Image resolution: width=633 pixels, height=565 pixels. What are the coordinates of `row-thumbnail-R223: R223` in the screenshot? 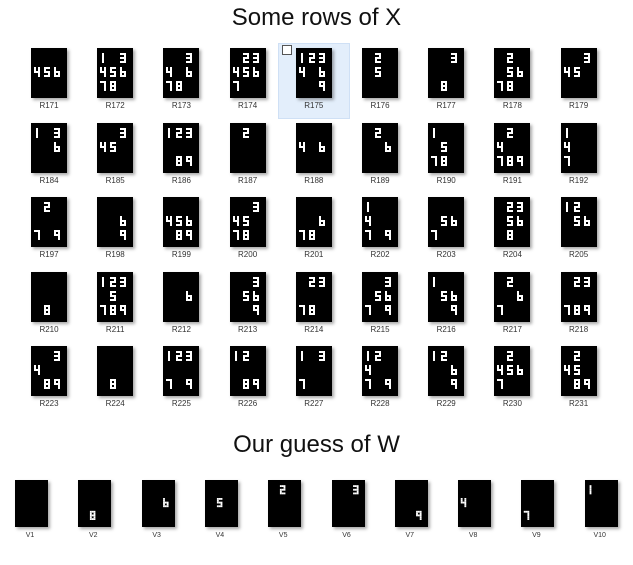 It's located at (49, 379).